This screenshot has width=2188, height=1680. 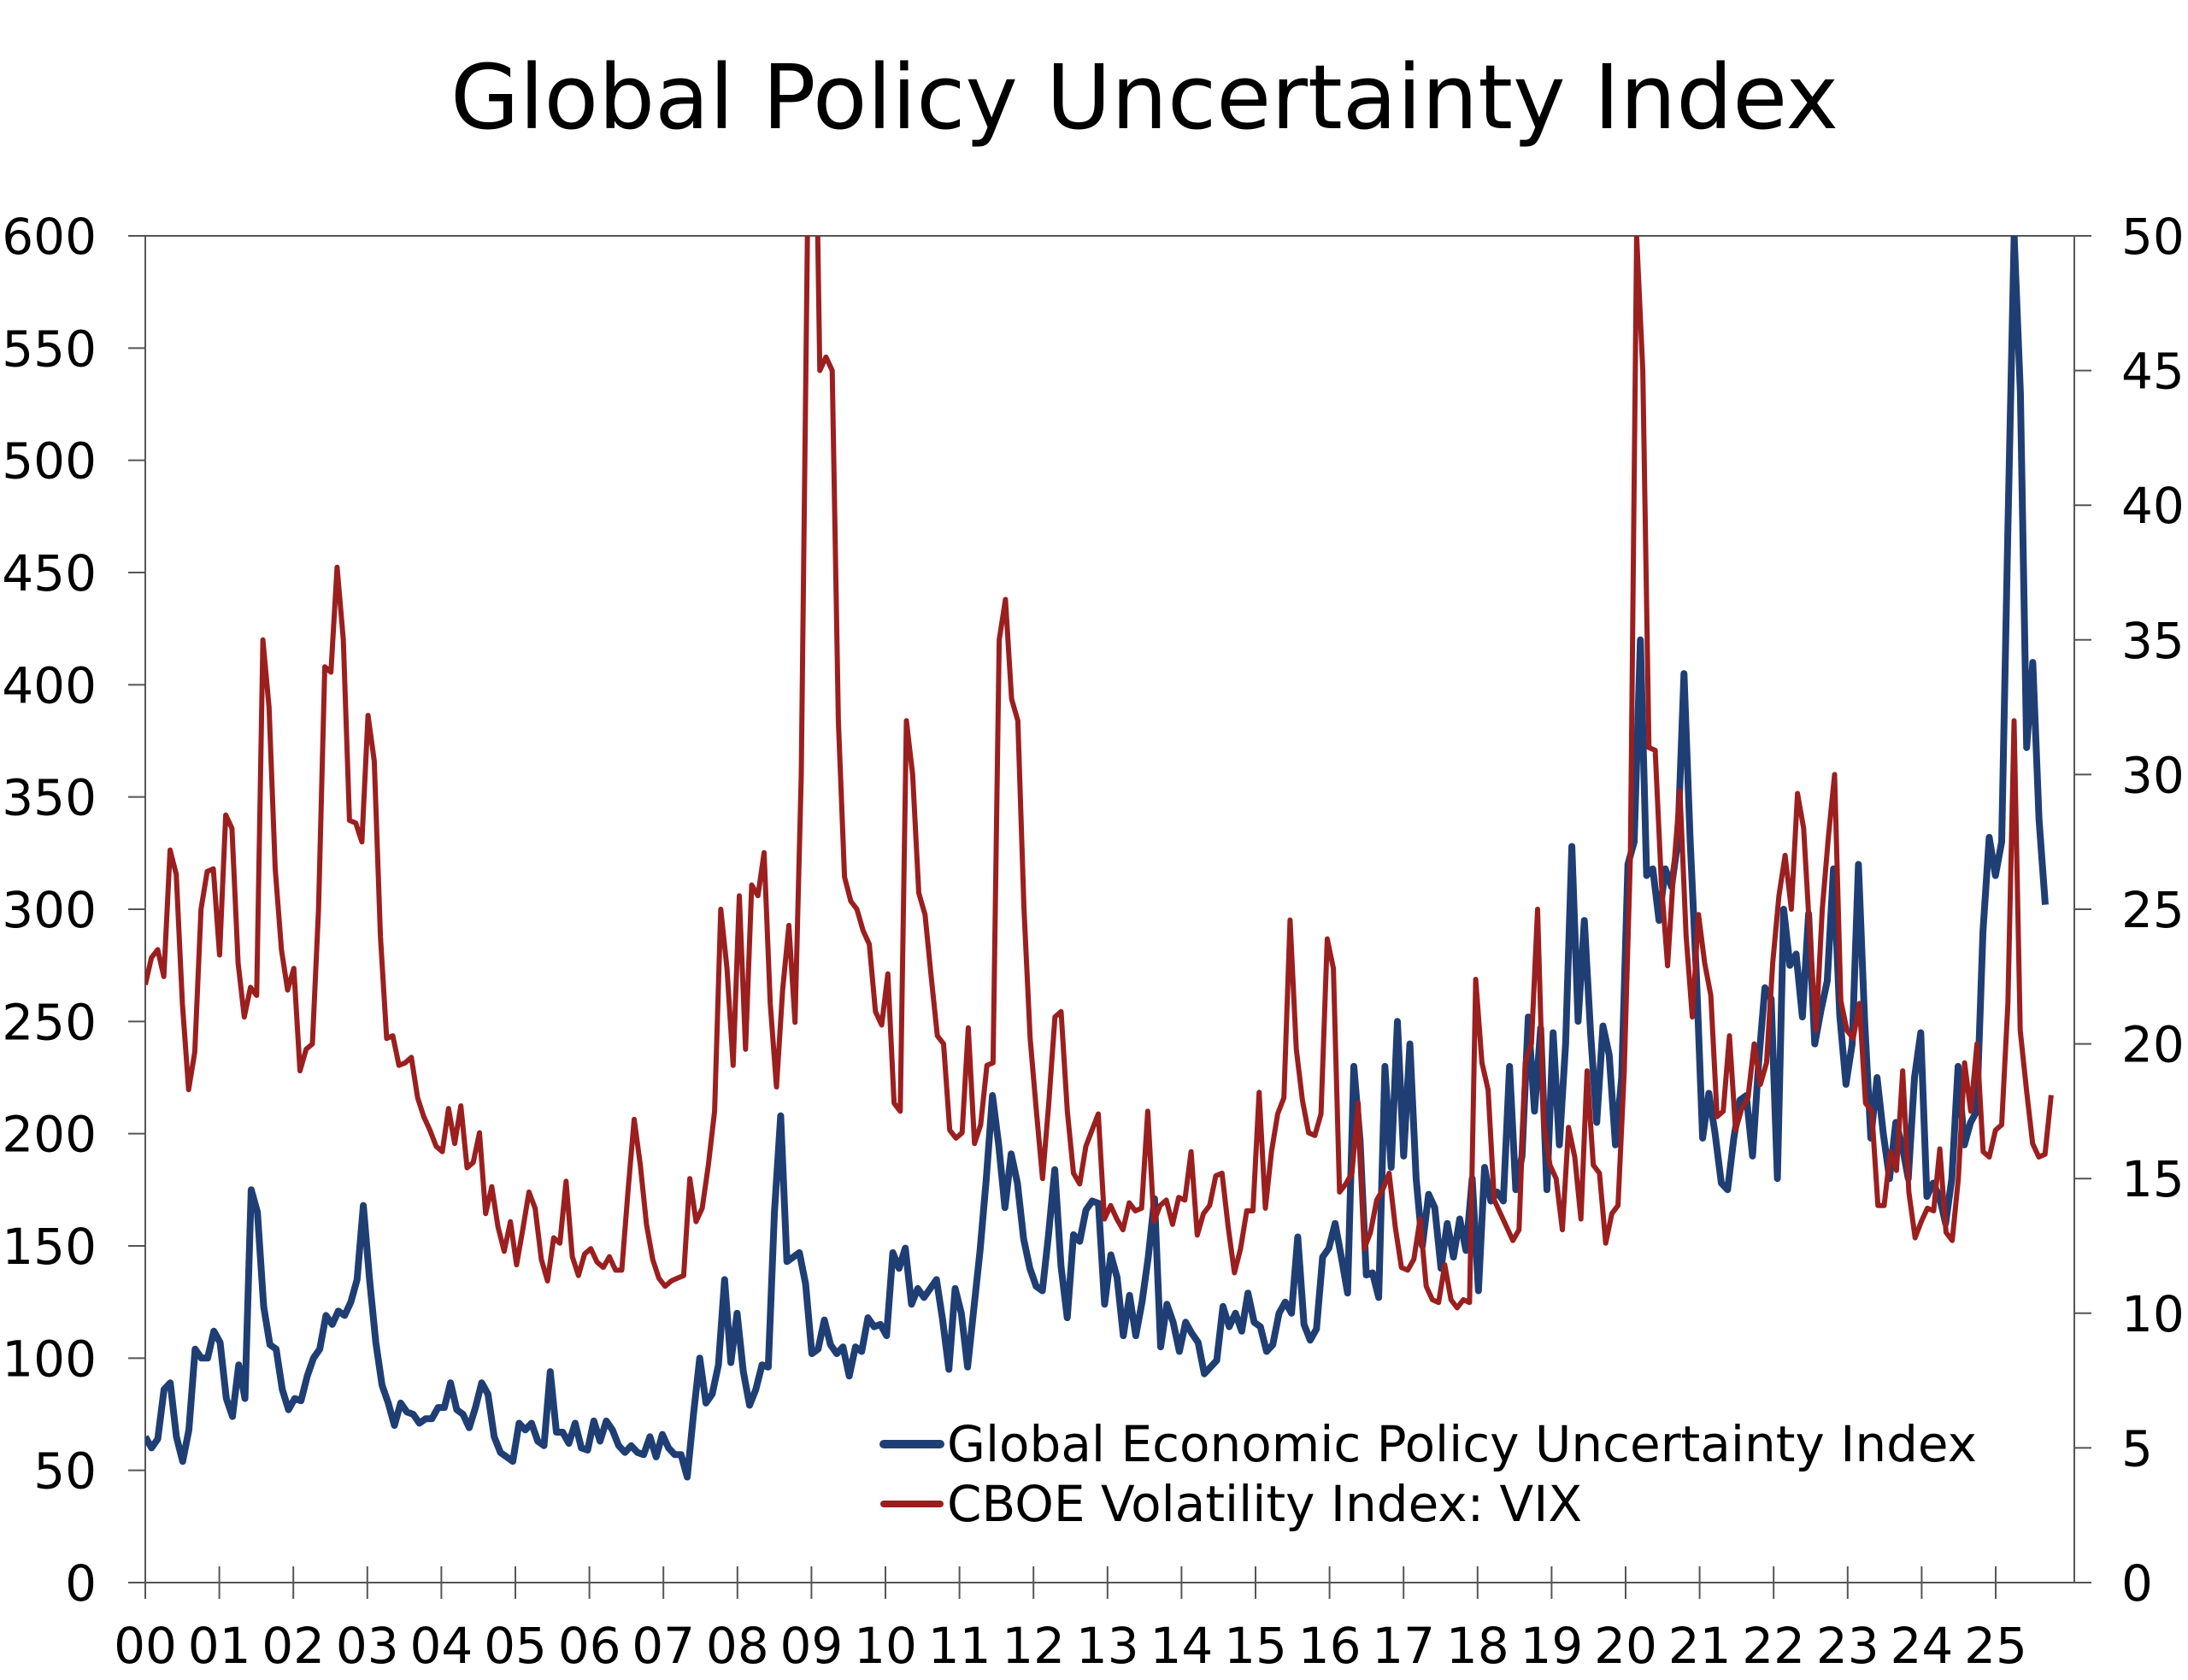 What do you see at coordinates (515, 1646) in the screenshot?
I see `x-tick-label: 05` at bounding box center [515, 1646].